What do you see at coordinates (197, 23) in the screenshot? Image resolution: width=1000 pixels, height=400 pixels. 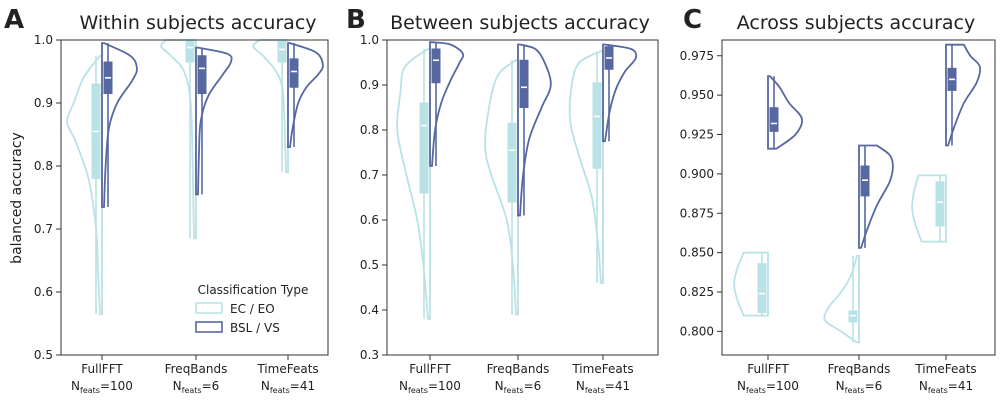 I see `panel-title: Within subjects accuracy` at bounding box center [197, 23].